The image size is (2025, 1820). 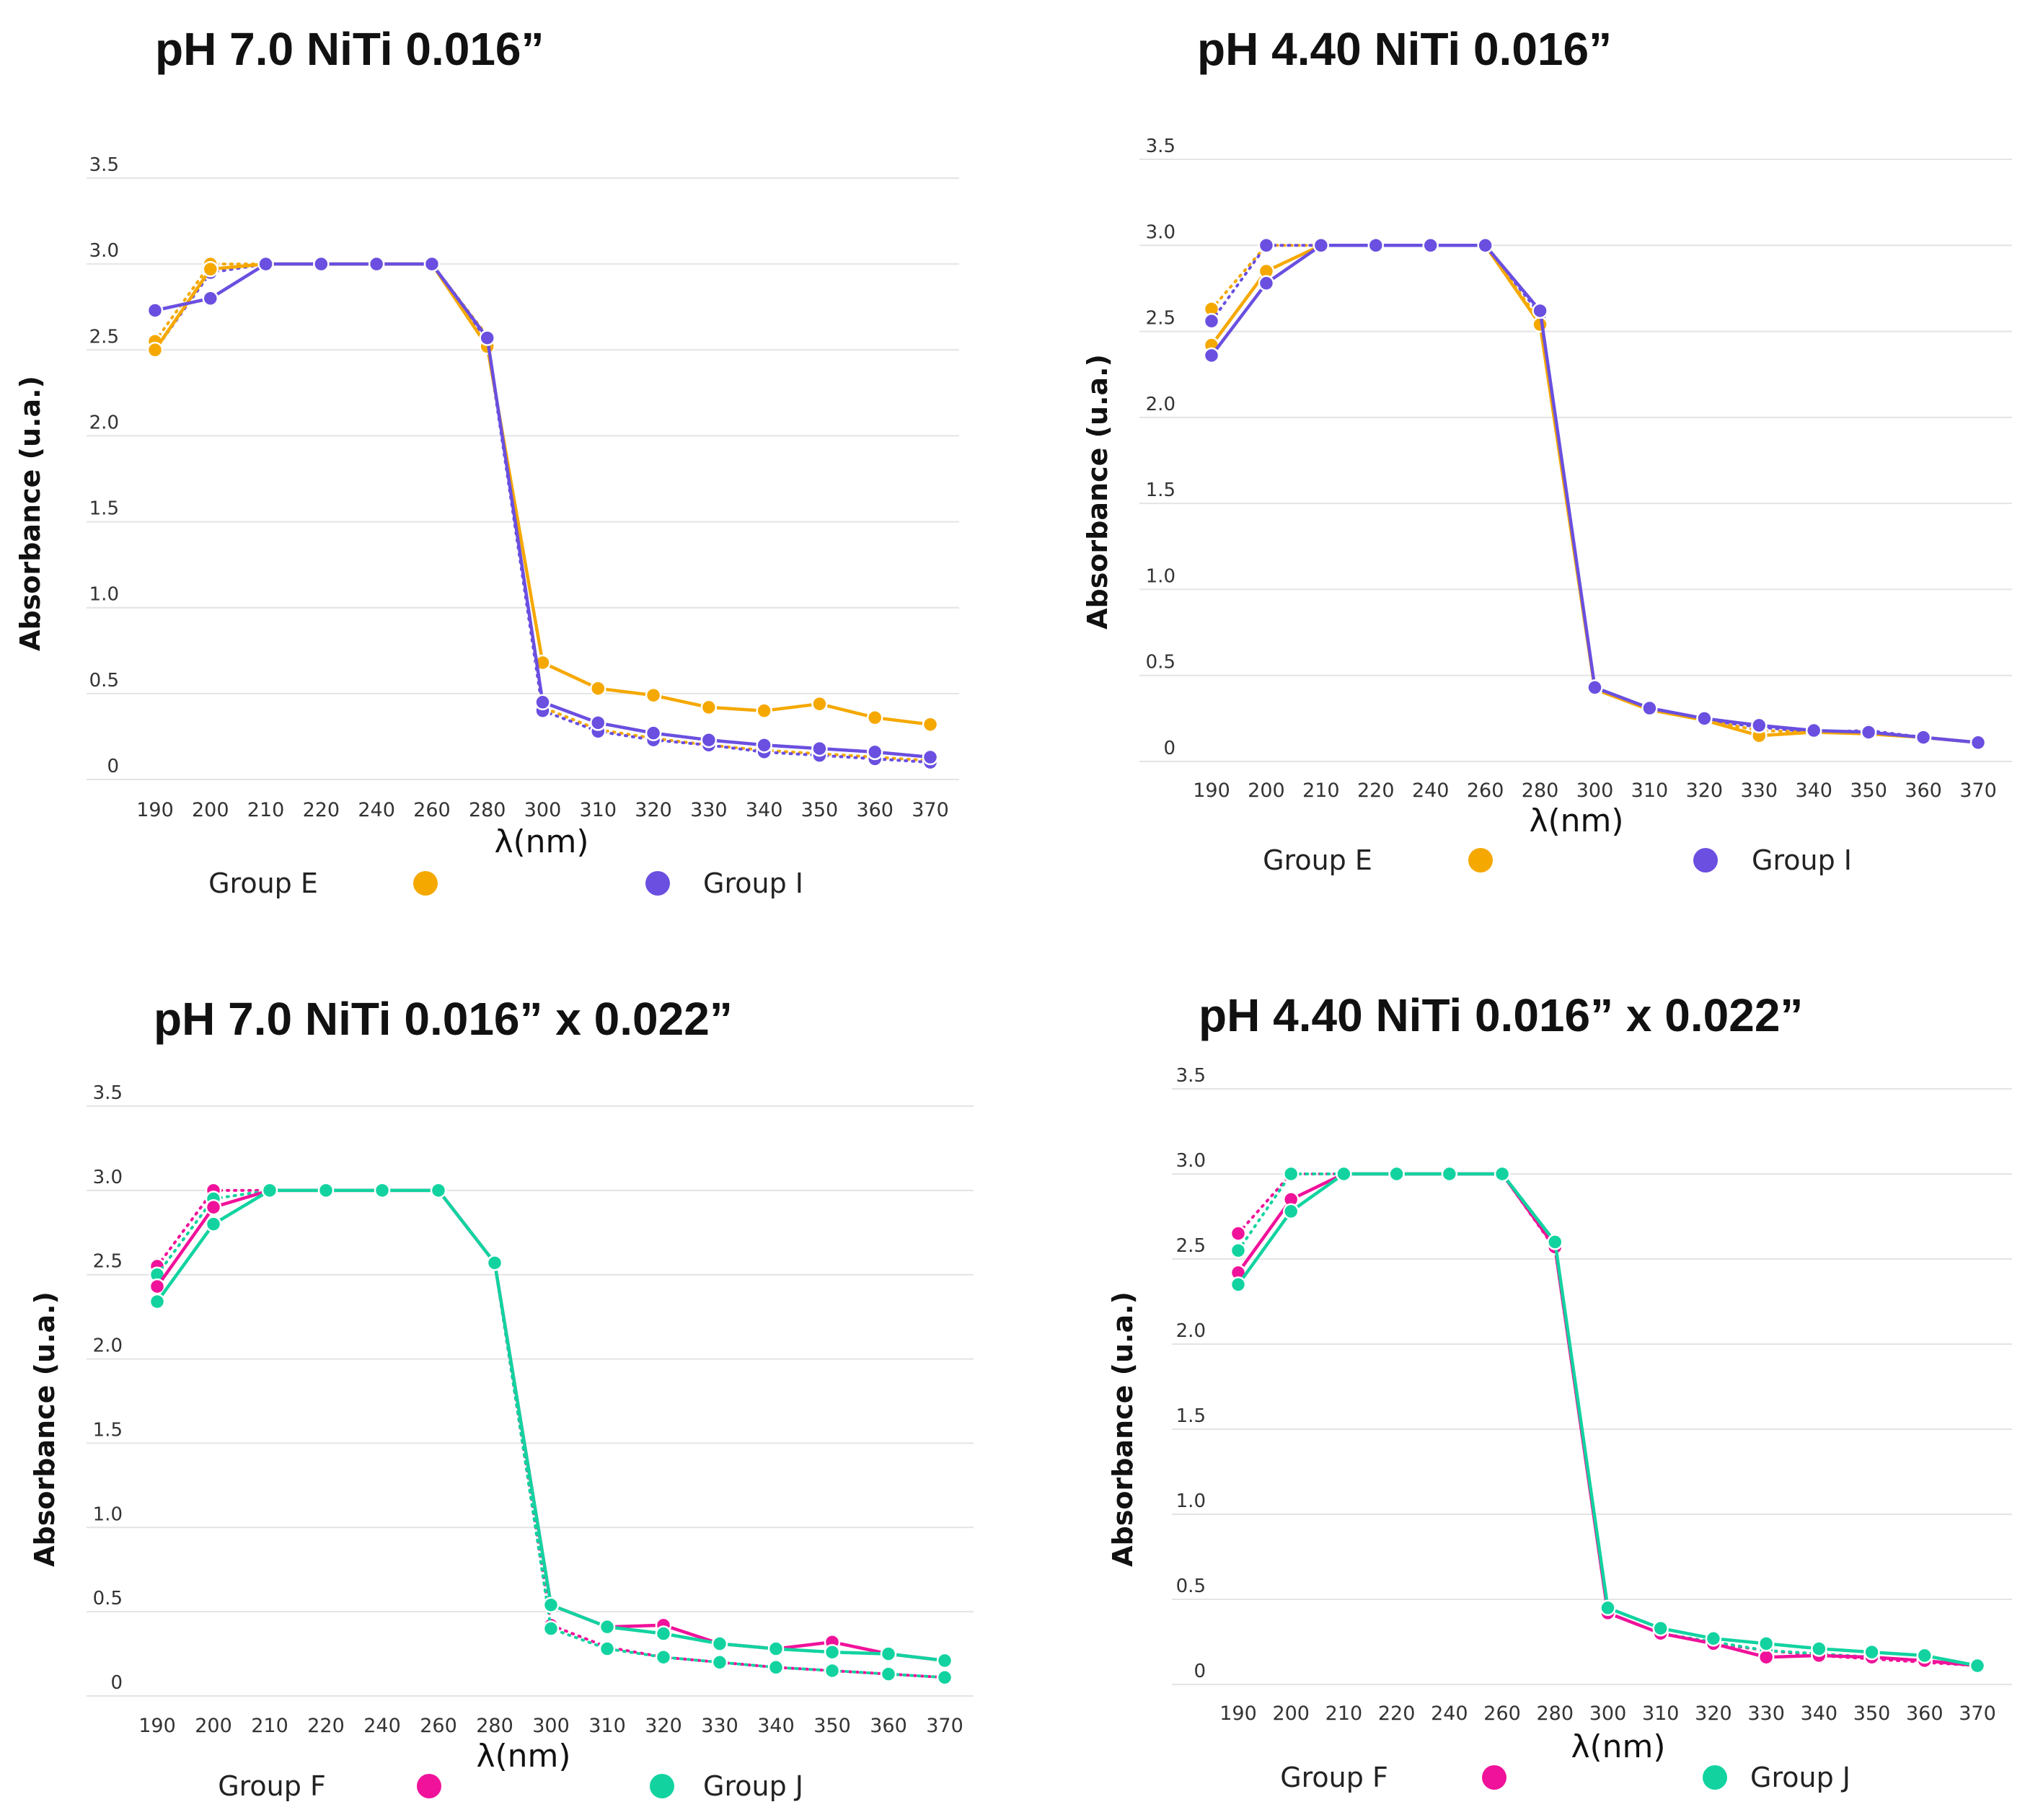 I want to click on x-tick-label: 200, so click(x=213, y=1726).